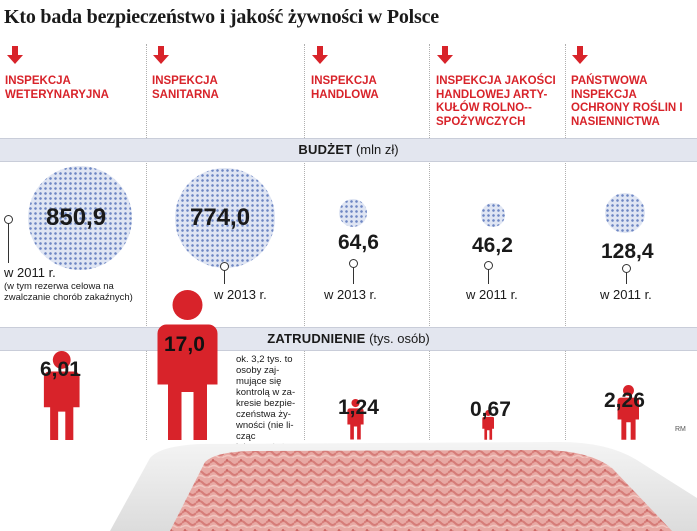  Describe the element at coordinates (377, 149) in the screenshot. I see `budget-band-unit: (mln zł)` at that location.